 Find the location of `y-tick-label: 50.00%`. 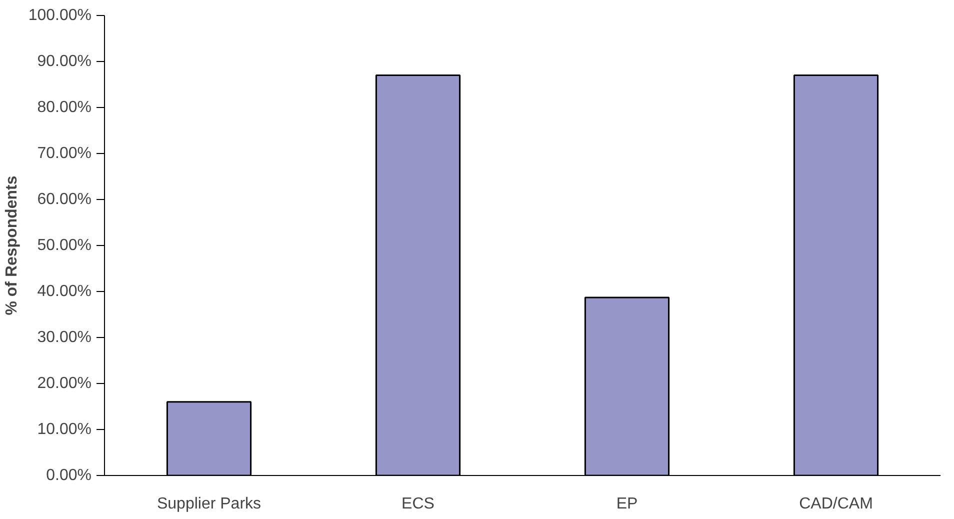

y-tick-label: 50.00% is located at coordinates (64, 245).